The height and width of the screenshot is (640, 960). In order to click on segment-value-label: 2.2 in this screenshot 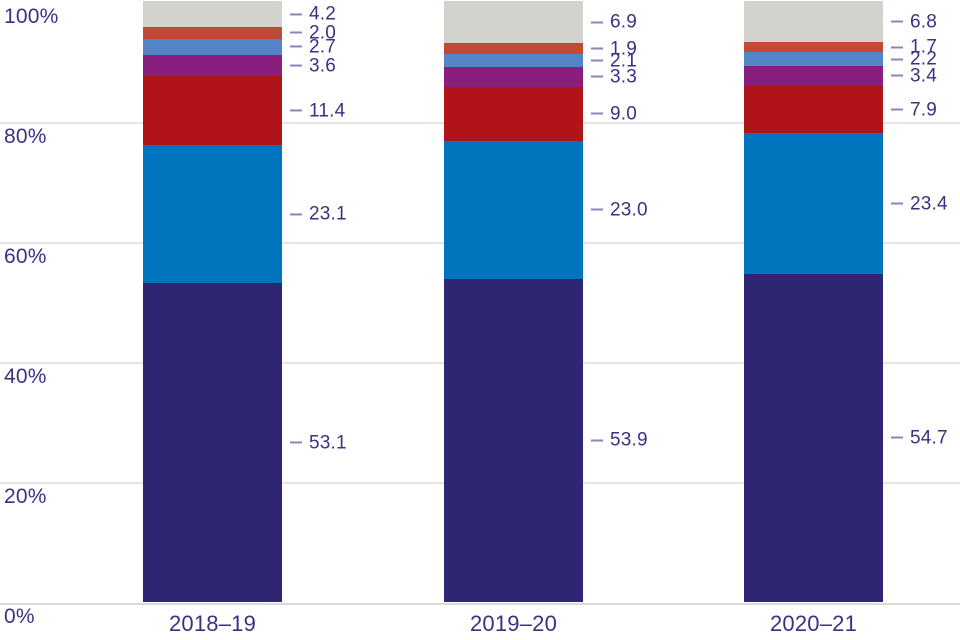, I will do `click(914, 59)`.